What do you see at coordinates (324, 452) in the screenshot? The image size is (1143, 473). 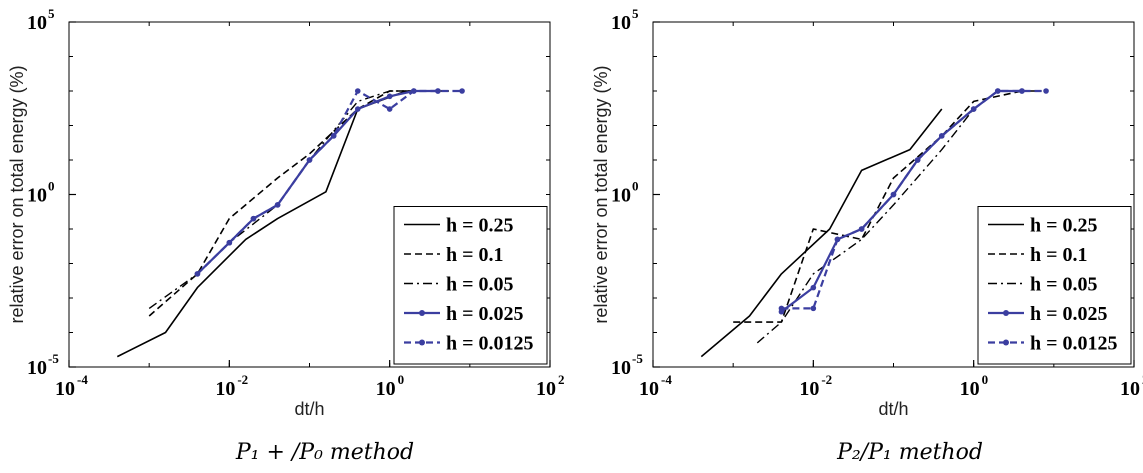 I see `panel-caption: P₁ + /P₀ method` at bounding box center [324, 452].